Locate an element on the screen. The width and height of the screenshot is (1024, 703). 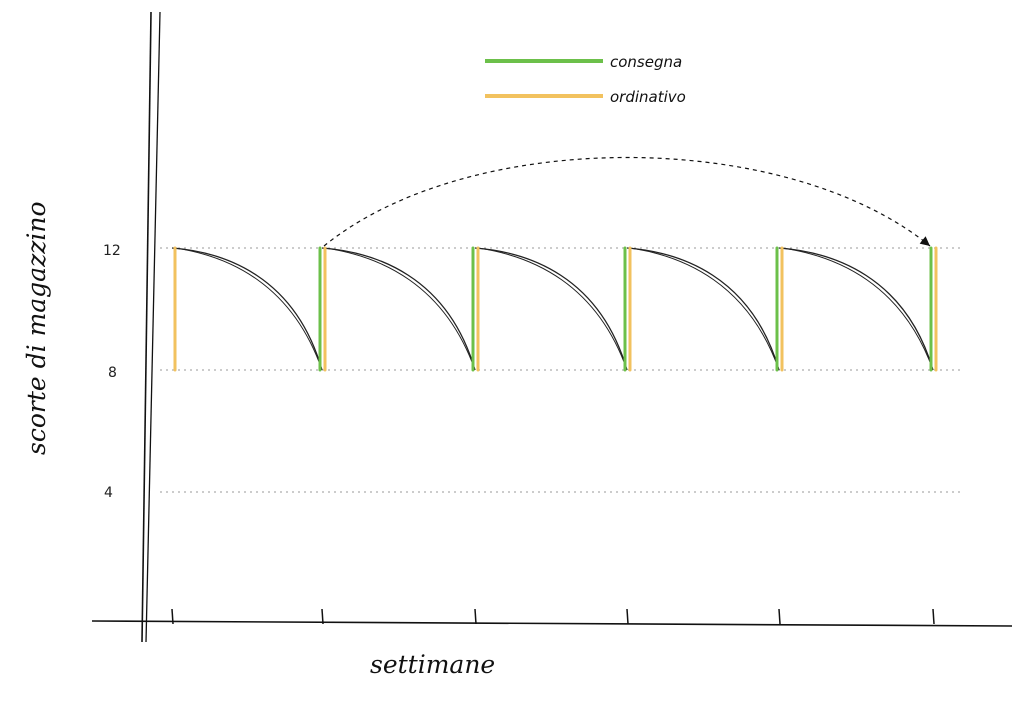
delivery-bars is located at coordinates (555, 309).